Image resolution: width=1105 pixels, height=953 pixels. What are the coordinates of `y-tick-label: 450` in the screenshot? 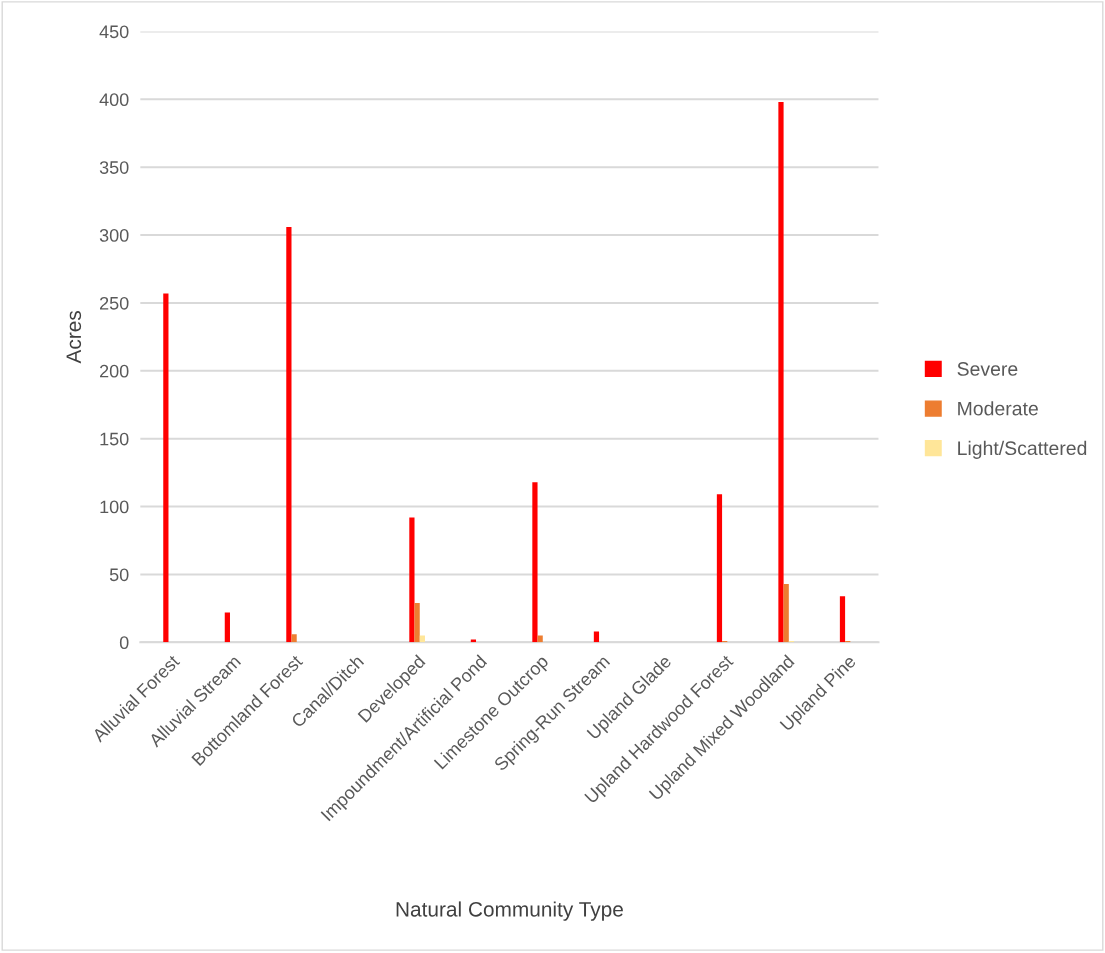 It's located at (114, 32).